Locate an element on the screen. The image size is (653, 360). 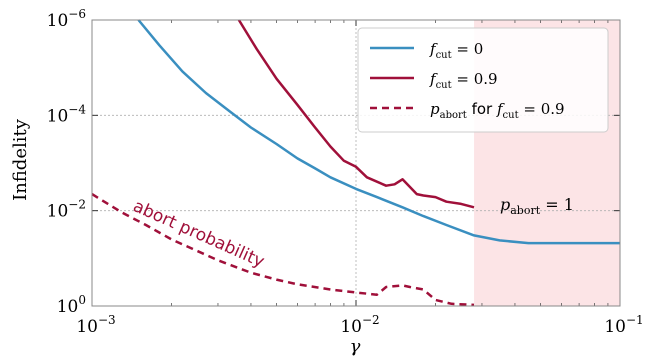
region-annotation: pabort = 1 is located at coordinates (537, 206).